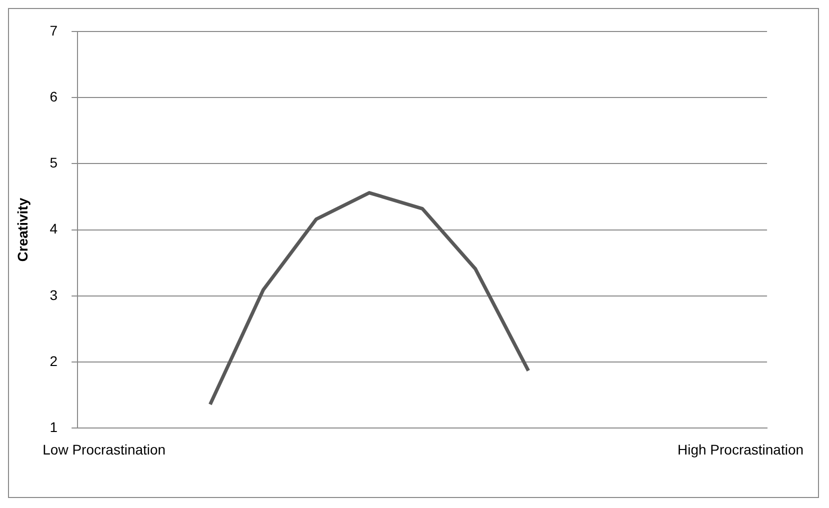 This screenshot has width=829, height=508. Describe the element at coordinates (740, 449) in the screenshot. I see `x-tick-label: High Procrastination` at that location.